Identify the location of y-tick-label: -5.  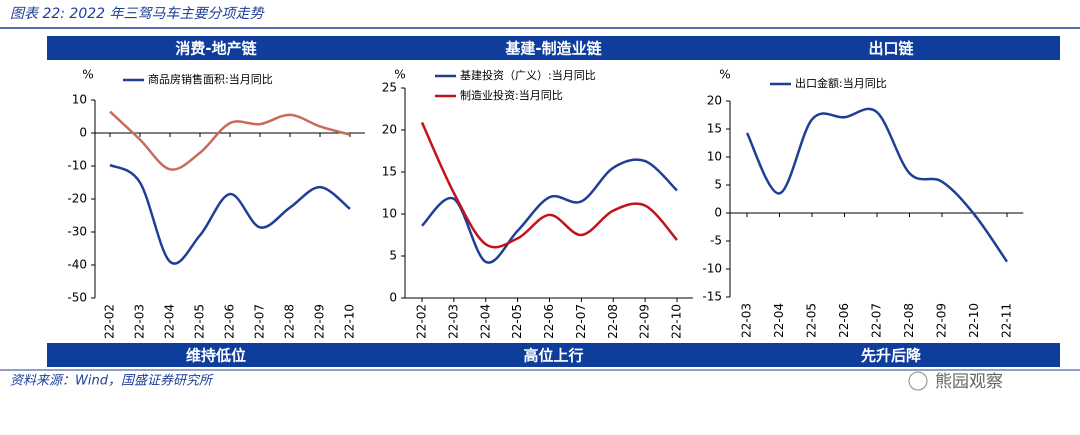
(716, 241).